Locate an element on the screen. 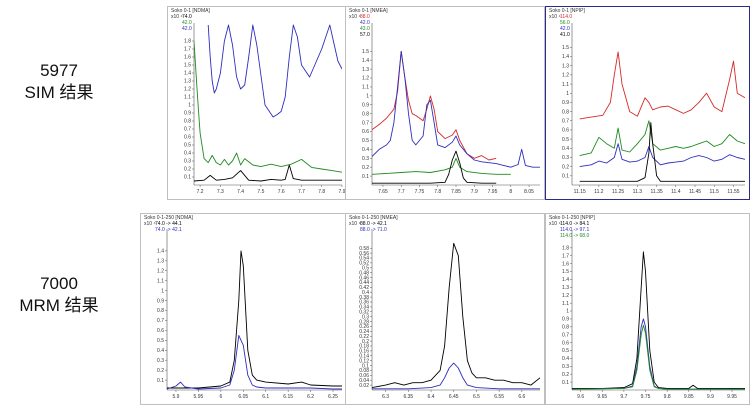  x-tick-label: 7.65 is located at coordinates (383, 192).